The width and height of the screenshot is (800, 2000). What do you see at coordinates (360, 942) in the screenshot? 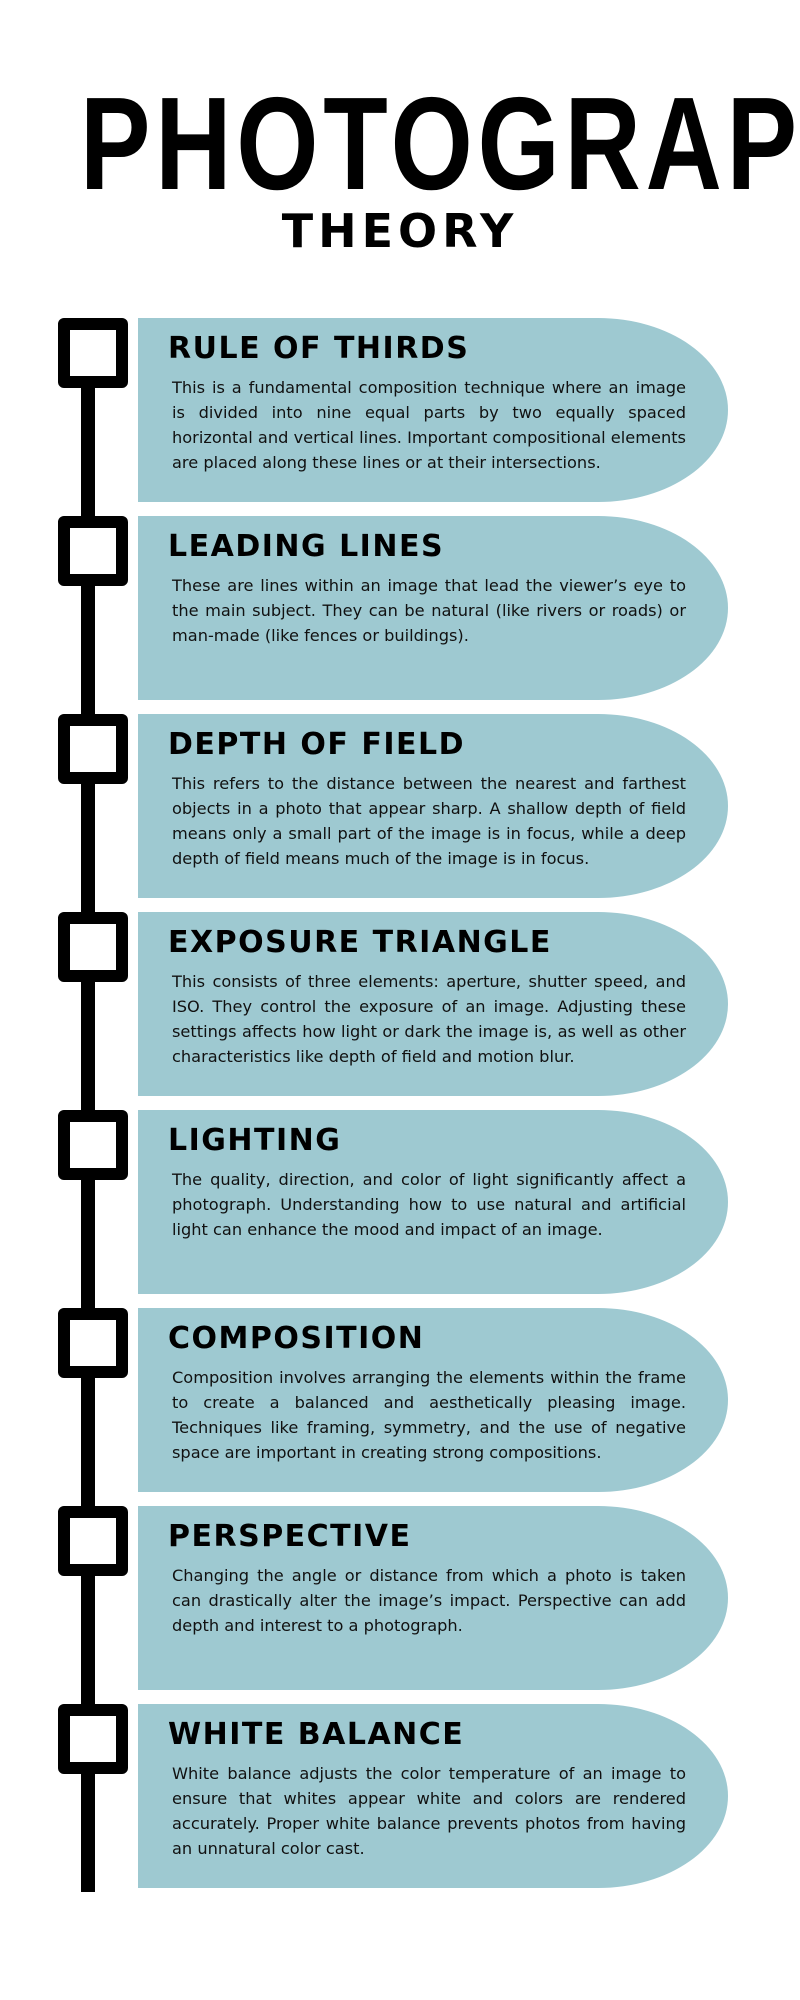
I see `section-title: EXPOSURE TRIANGLE` at bounding box center [360, 942].